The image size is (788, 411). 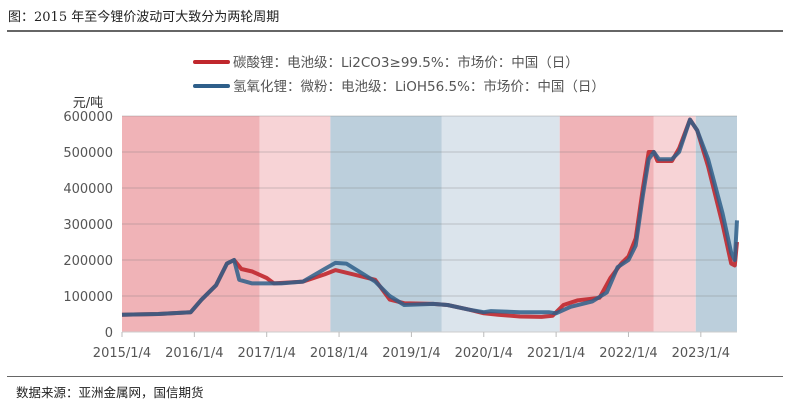 I want to click on y-tick-label: 400000, so click(x=88, y=189).